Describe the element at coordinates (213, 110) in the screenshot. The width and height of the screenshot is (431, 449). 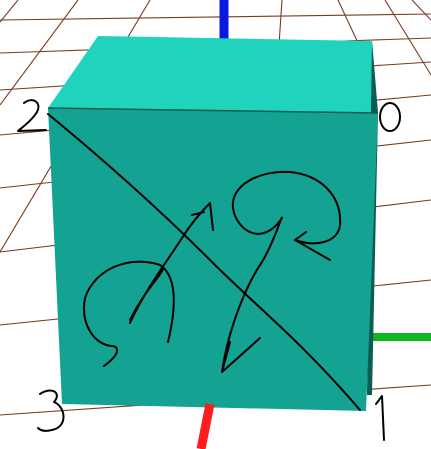
I see `cube-front-top-edge` at that location.